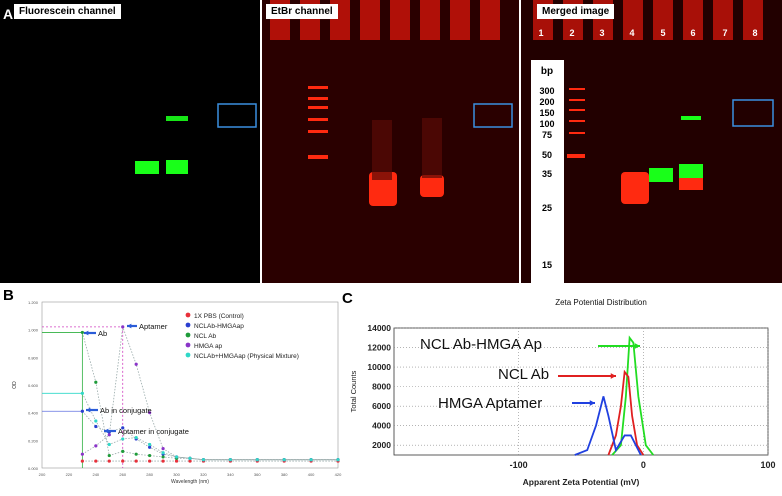  Describe the element at coordinates (662, 33) in the screenshot. I see `lane-number: 5` at that location.